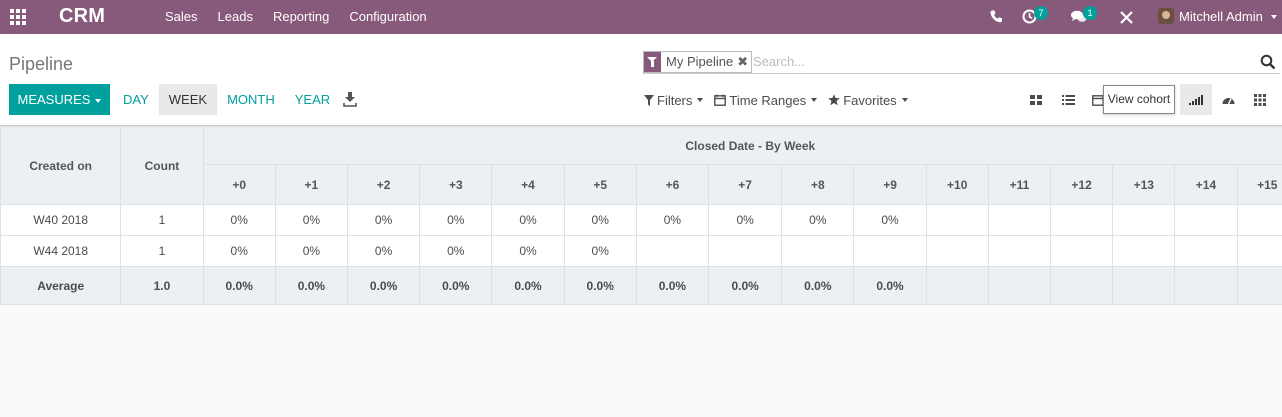 Image resolution: width=1282 pixels, height=417 pixels. I want to click on interval-year: YEAR, so click(312, 99).